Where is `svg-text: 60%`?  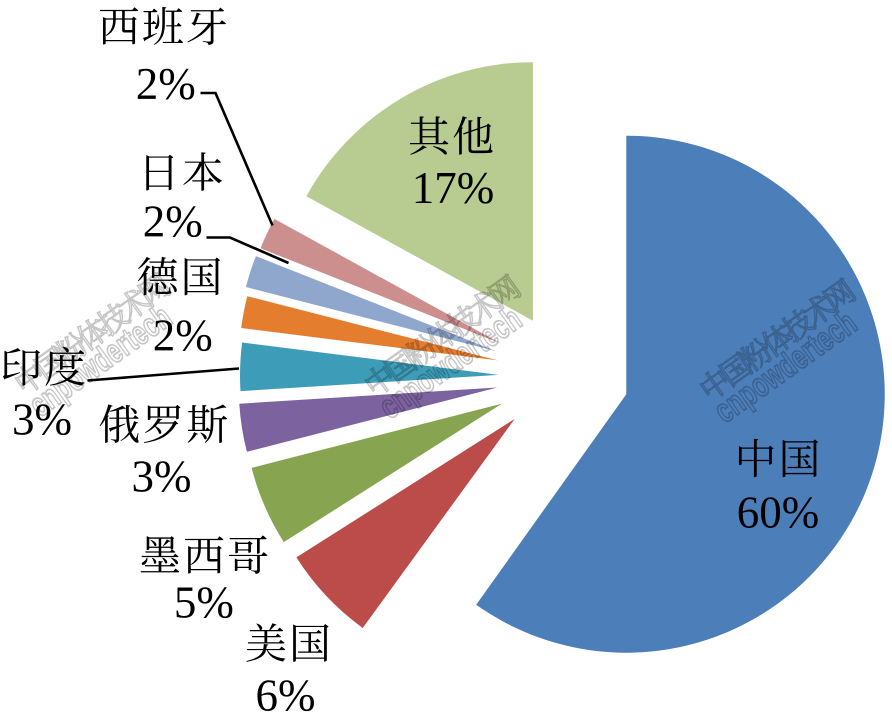 svg-text: 60% is located at coordinates (778, 513).